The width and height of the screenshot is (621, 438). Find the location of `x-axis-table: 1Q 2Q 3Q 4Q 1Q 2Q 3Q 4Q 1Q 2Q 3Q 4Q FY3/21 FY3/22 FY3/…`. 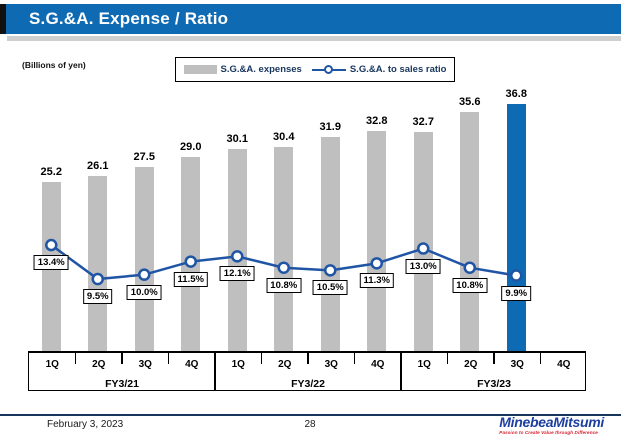

x-axis-table: 1Q 2Q 3Q 4Q 1Q 2Q 3Q 4Q 1Q 2Q 3Q 4Q FY3/21 FY3/22 FY3/… is located at coordinates (307, 371).